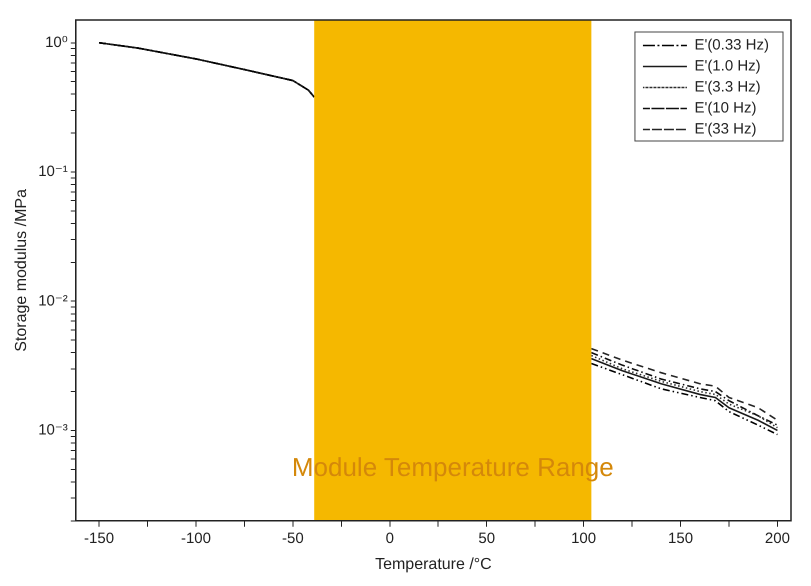  Describe the element at coordinates (53, 171) in the screenshot. I see `y-tick-label: 10⁻¹` at that location.